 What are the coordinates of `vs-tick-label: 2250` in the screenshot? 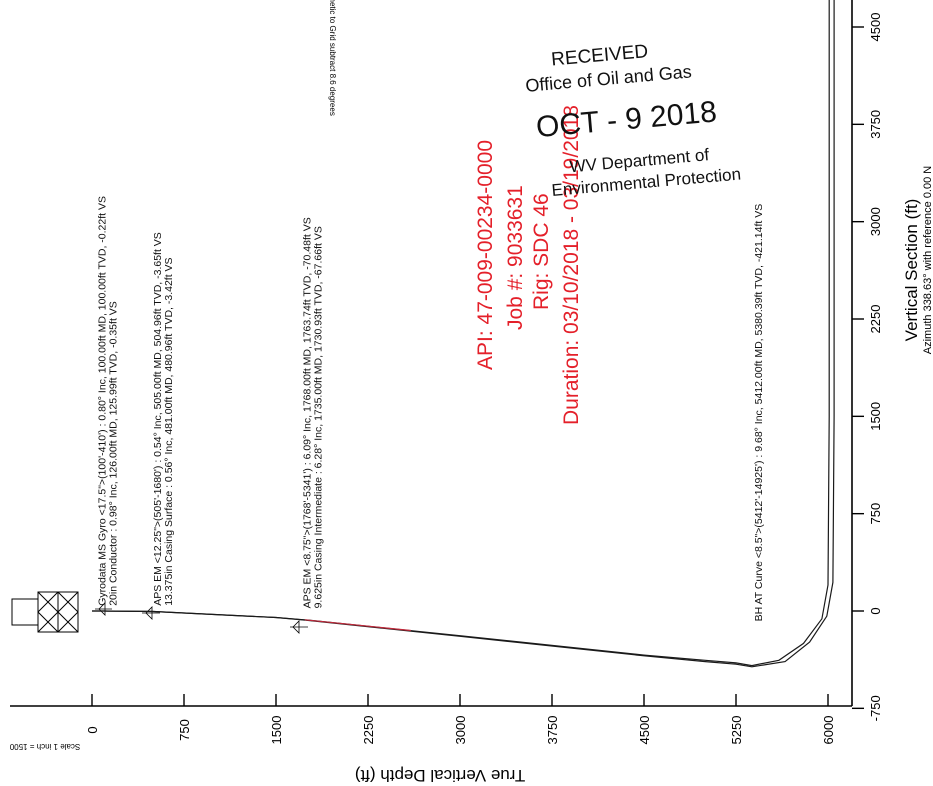 It's located at (875, 319).